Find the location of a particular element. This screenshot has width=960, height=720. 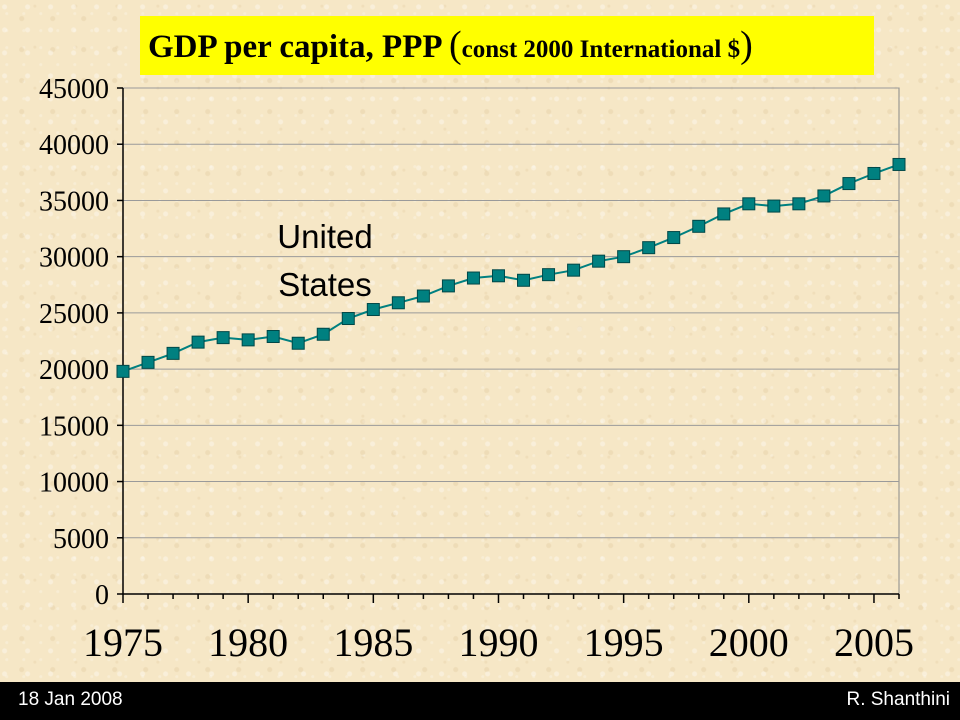

y-tick-label: 25000 is located at coordinates (74, 314).